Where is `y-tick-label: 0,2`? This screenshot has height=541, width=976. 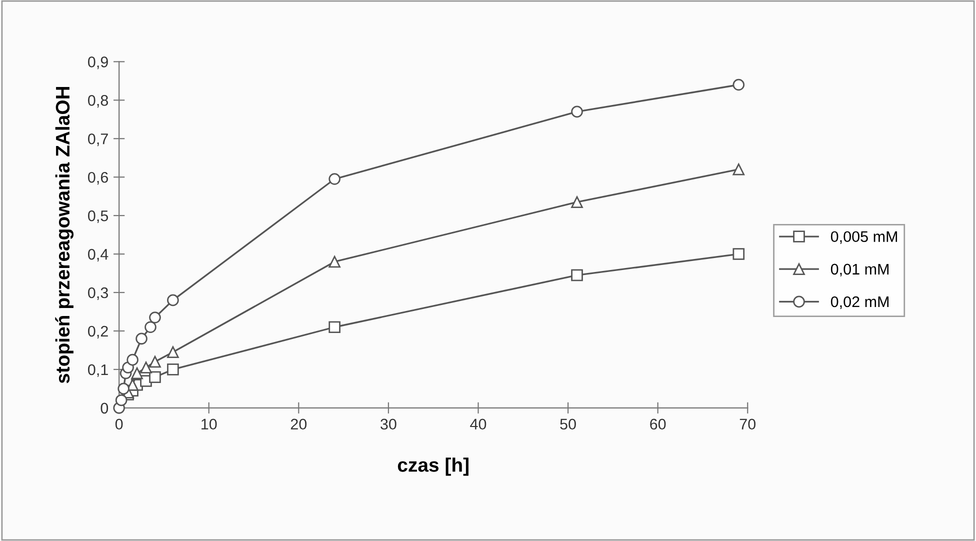 y-tick-label: 0,2 is located at coordinates (98, 332).